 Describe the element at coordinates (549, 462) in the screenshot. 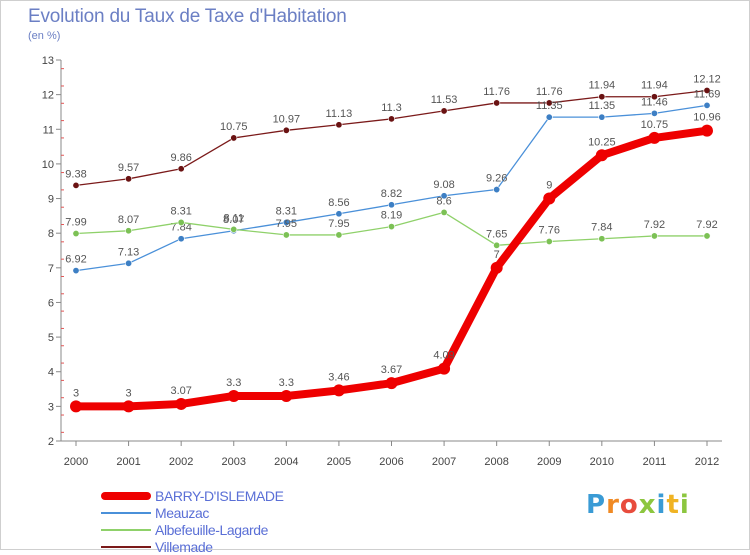

I see `x-tick-label: 2009` at that location.